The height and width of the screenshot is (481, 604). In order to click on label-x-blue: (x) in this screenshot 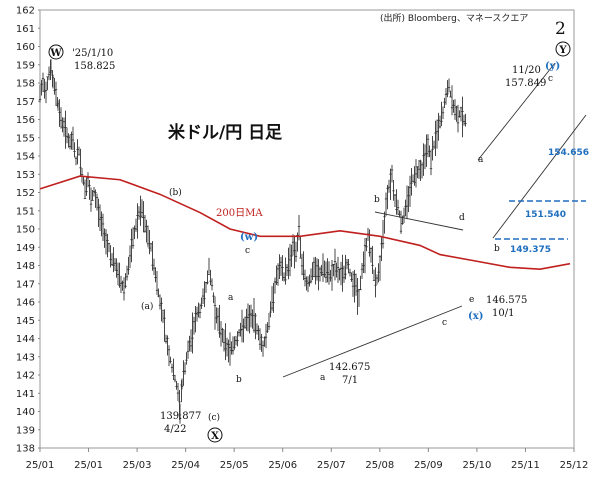, I will do `click(475, 316)`.